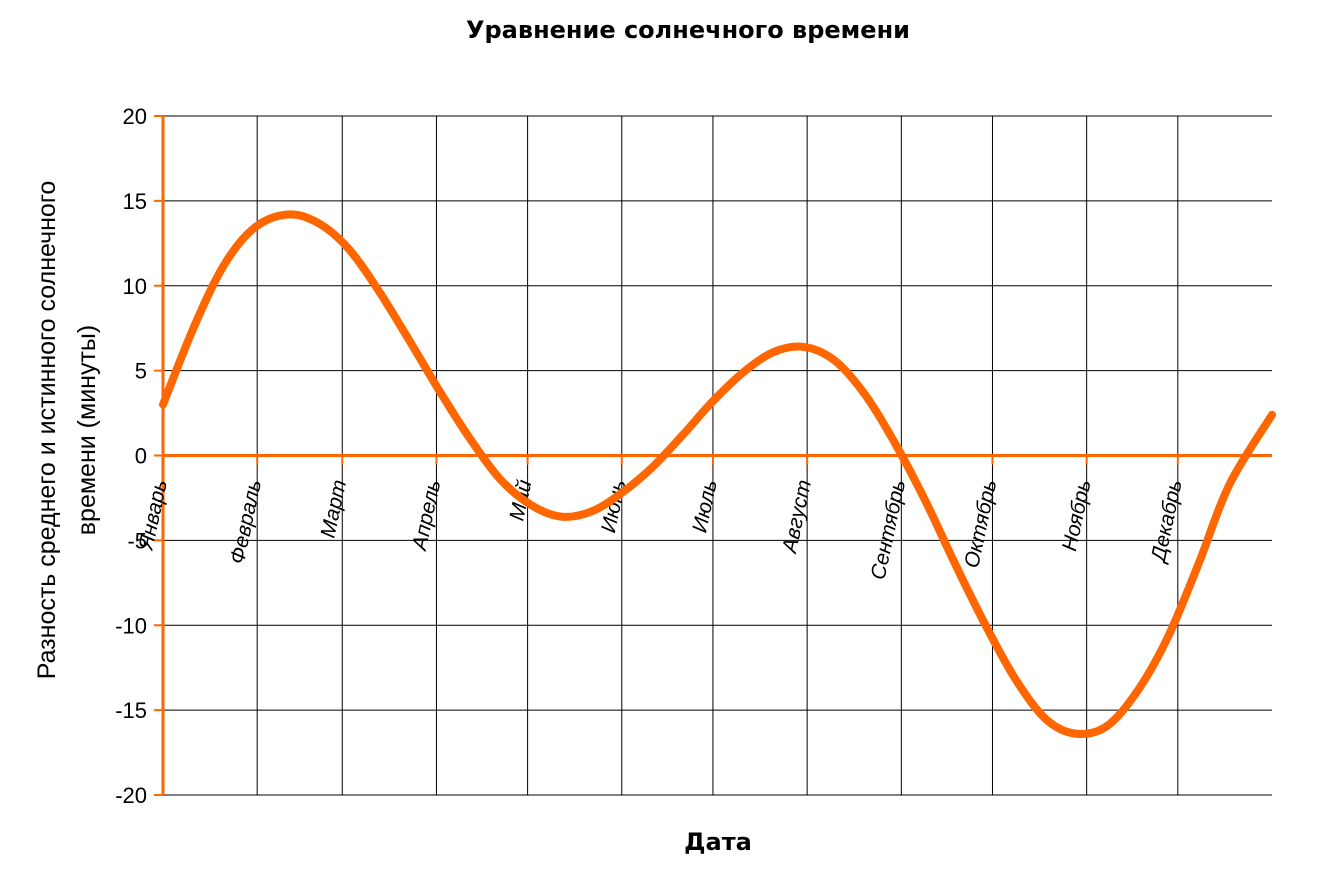 Image resolution: width=1321 pixels, height=880 pixels. I want to click on chart-title: Уравнение солнечного времени, so click(688, 30).